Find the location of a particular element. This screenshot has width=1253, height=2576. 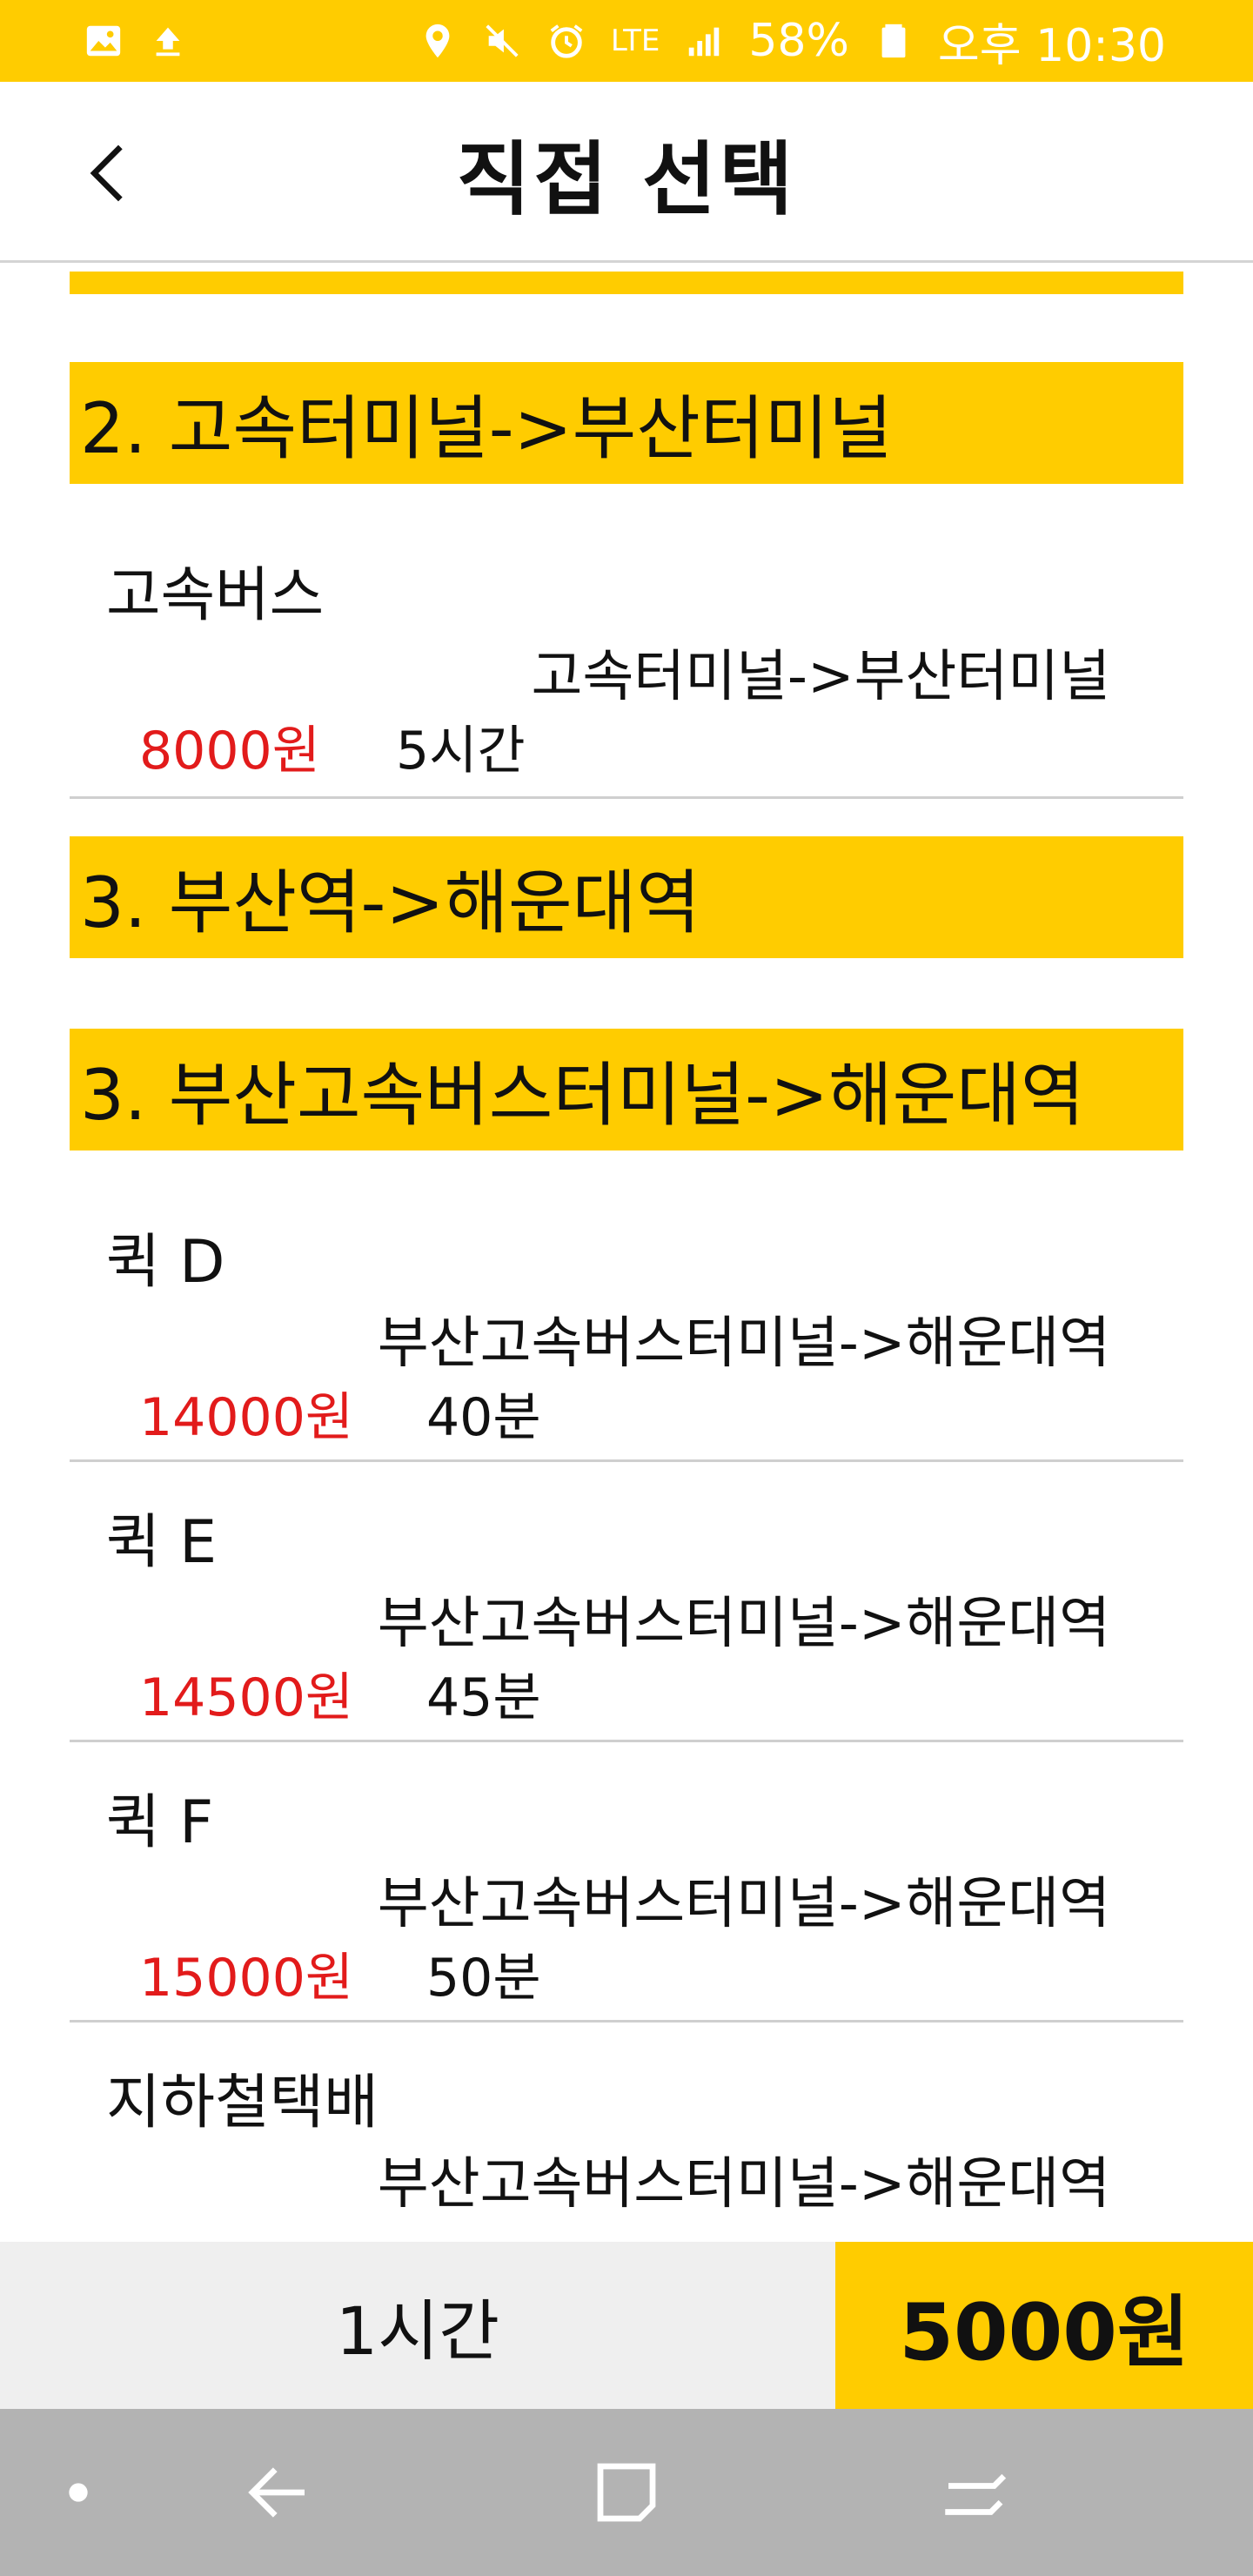

section-header: 2. 고속터미널->부산터미널 is located at coordinates (626, 423).